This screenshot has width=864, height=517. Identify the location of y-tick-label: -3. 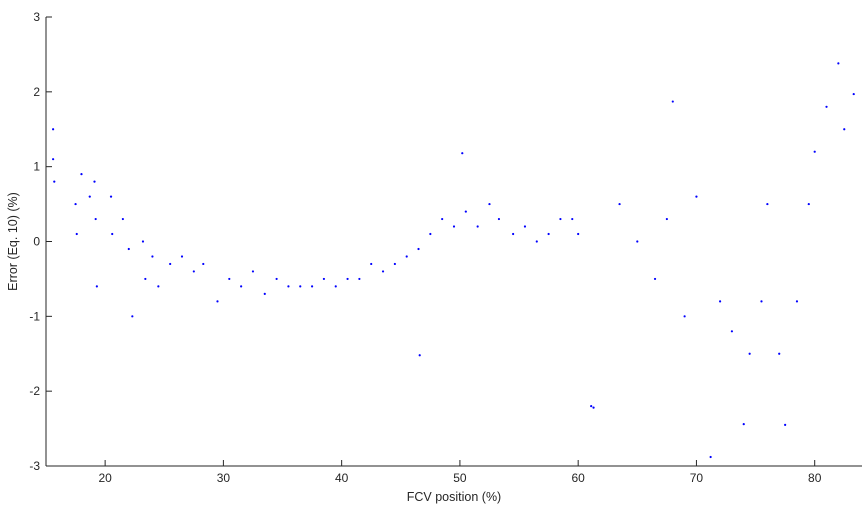
(34, 466).